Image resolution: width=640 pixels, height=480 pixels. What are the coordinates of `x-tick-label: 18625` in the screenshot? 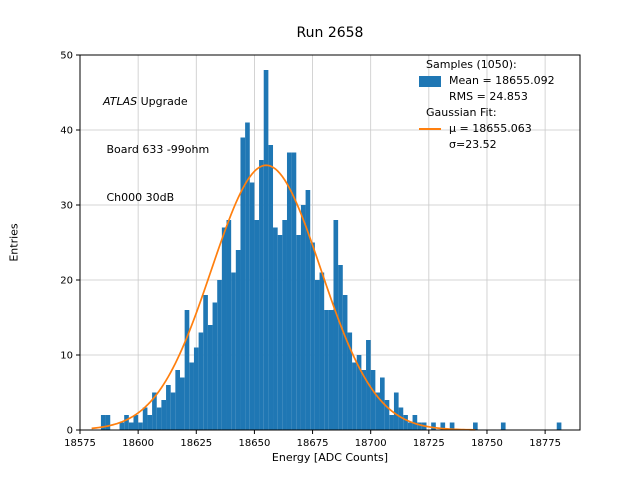 It's located at (196, 443).